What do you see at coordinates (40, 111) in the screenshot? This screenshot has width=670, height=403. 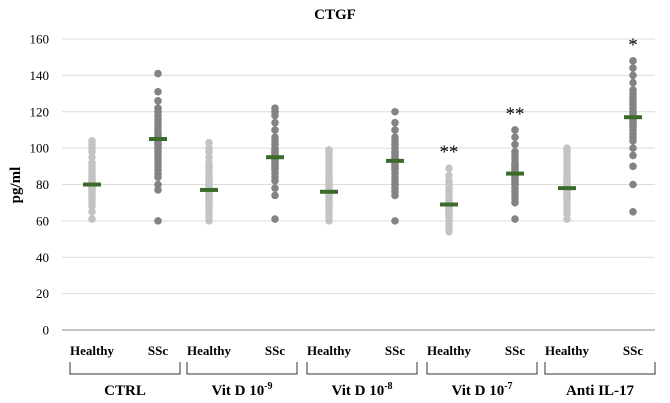 I see `y-tick-label: 120` at bounding box center [40, 111].